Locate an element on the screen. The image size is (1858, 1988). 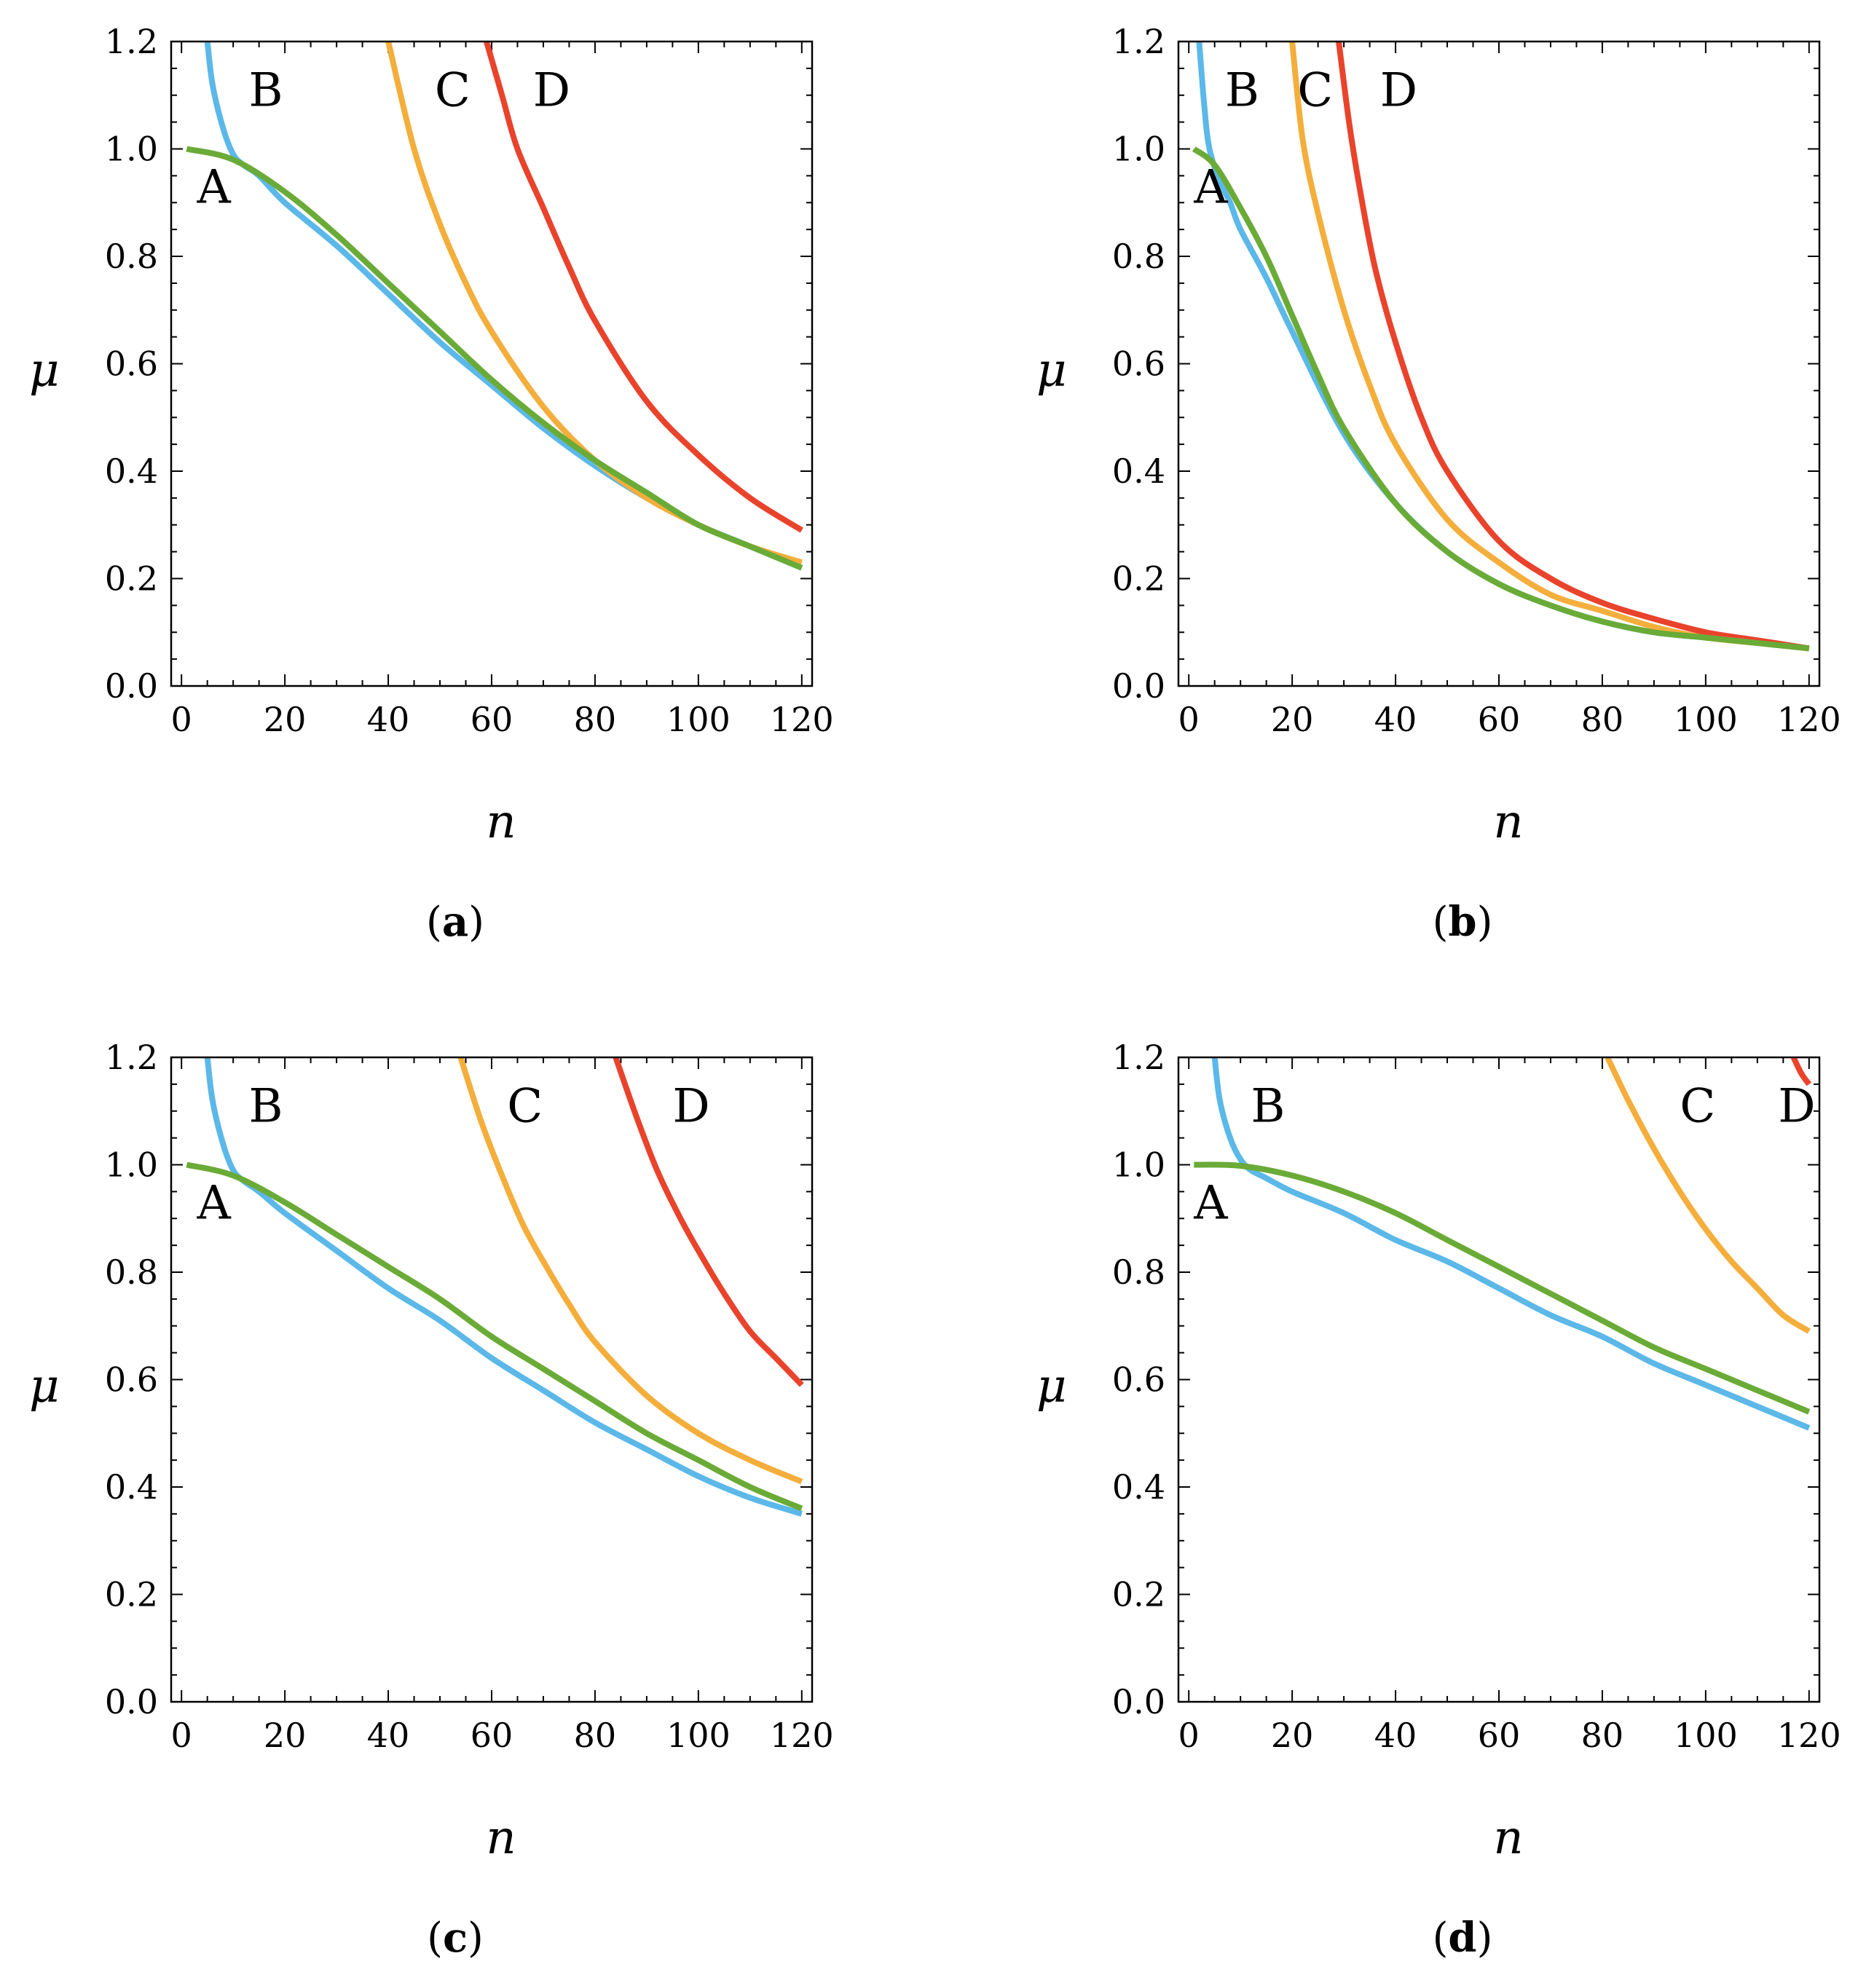
panel-b-minor-ticks is located at coordinates (1498, 364).